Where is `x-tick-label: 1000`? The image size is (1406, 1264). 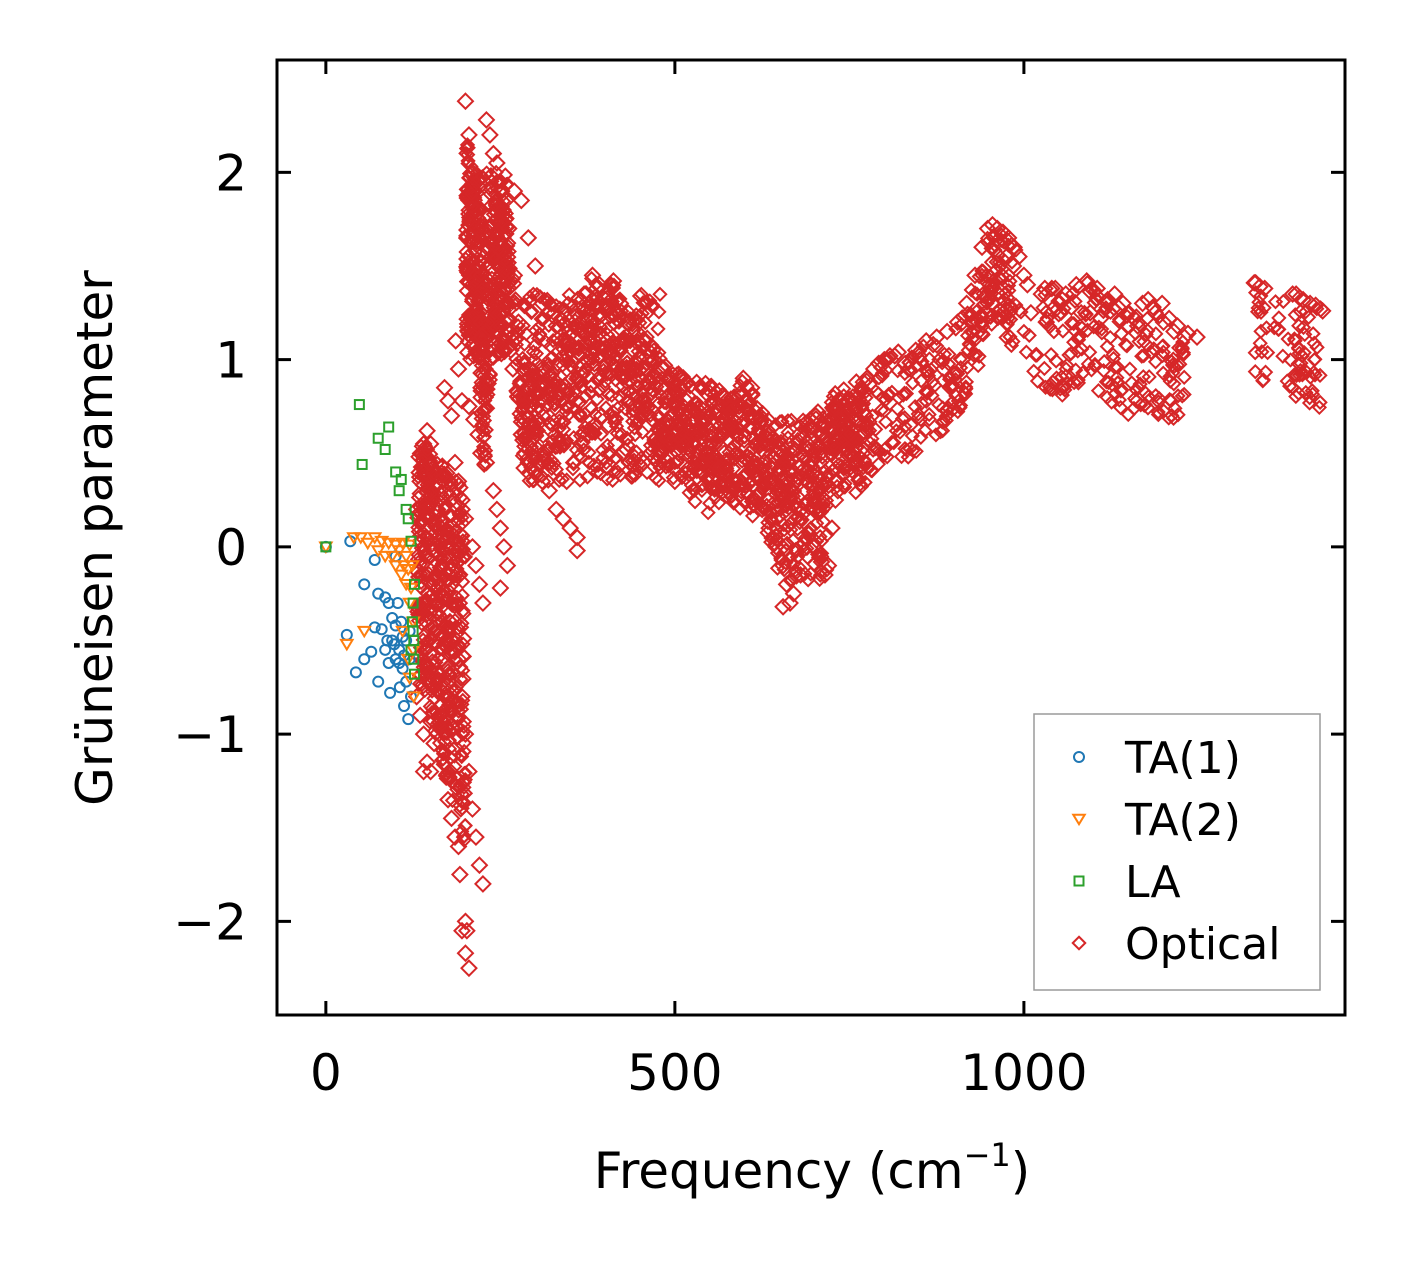
x-tick-label: 1000 is located at coordinates (1023, 1073).